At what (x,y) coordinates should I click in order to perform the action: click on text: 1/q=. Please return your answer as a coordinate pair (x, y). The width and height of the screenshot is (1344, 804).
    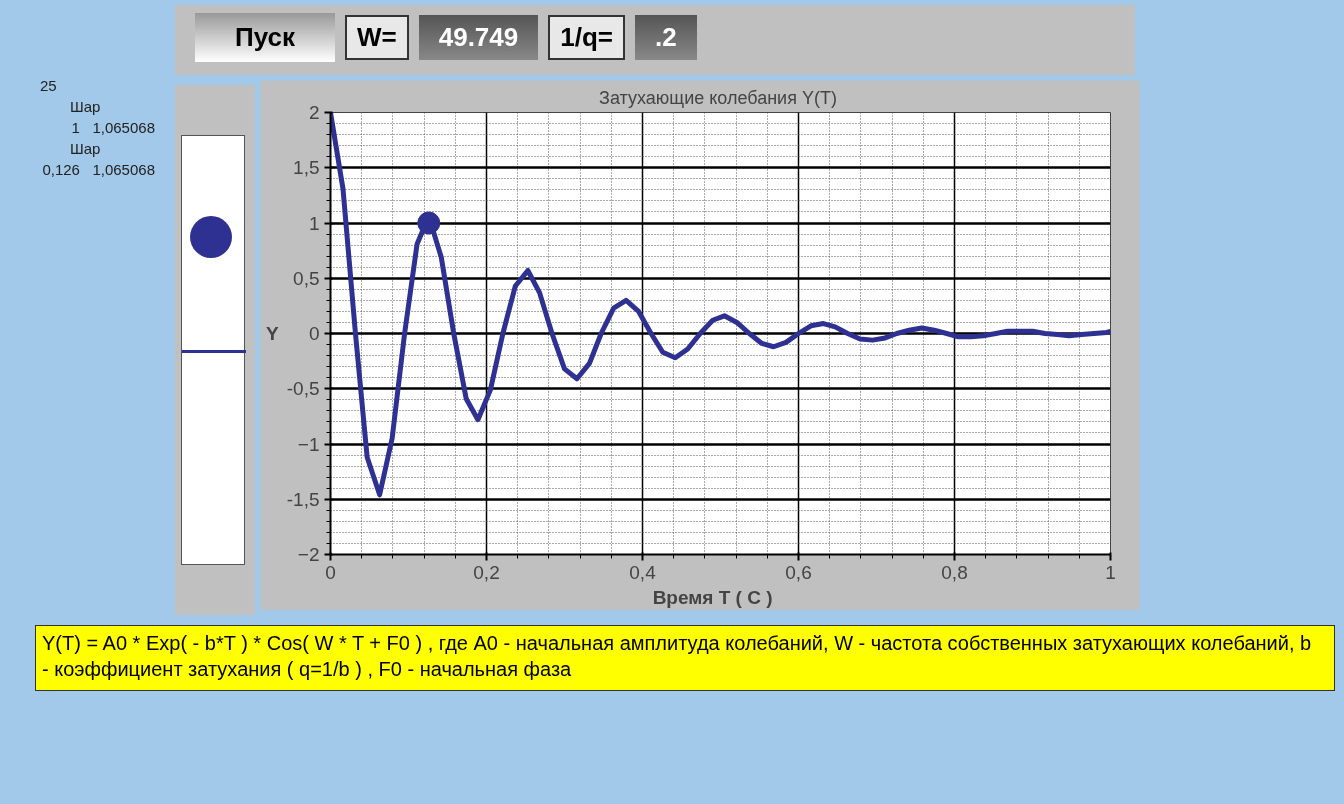
    Looking at the image, I should click on (586, 38).